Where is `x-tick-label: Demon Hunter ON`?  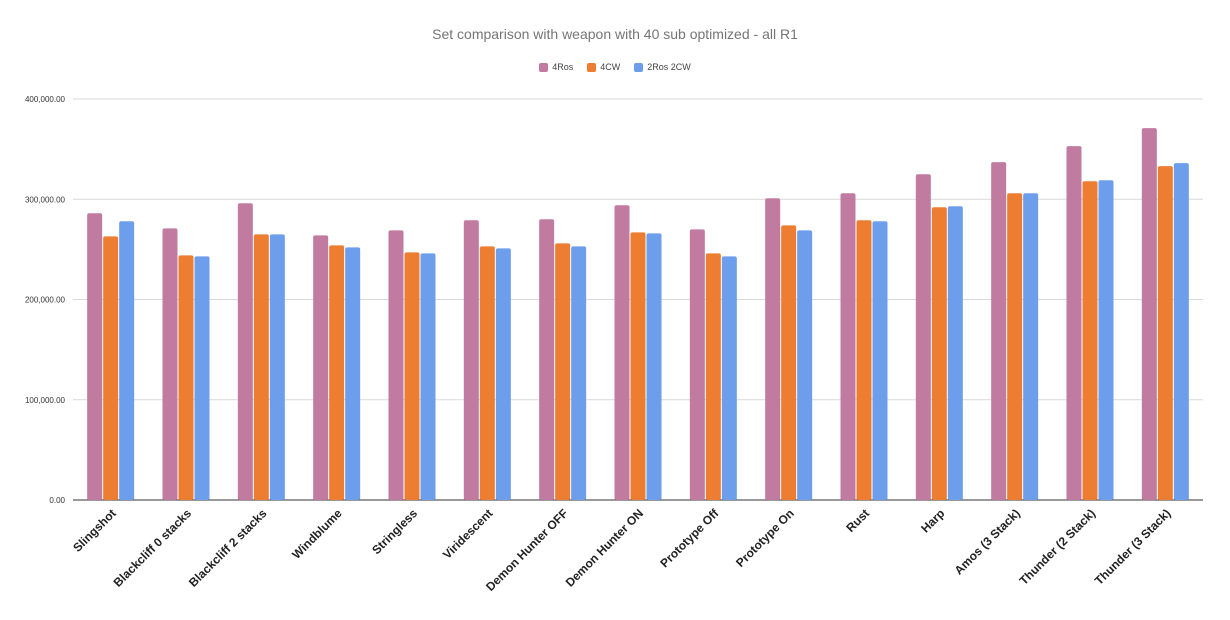 x-tick-label: Demon Hunter ON is located at coordinates (604, 547).